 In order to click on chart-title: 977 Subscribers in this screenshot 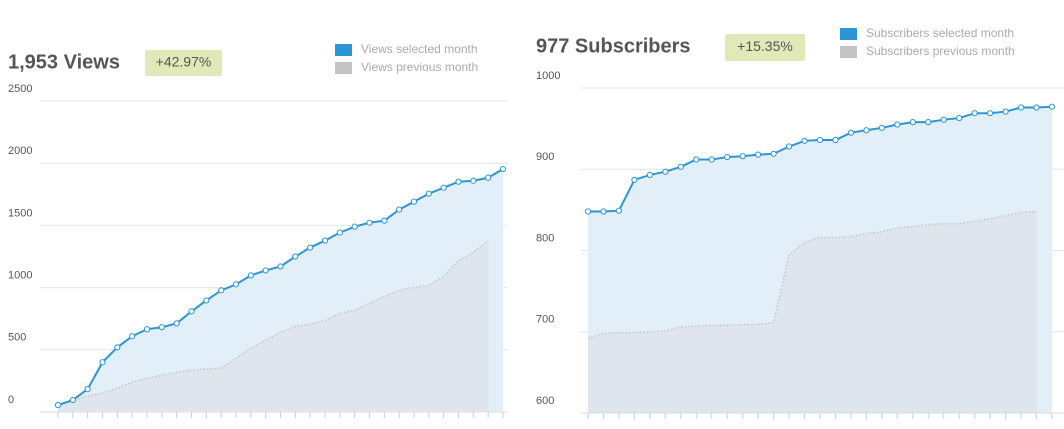, I will do `click(613, 46)`.